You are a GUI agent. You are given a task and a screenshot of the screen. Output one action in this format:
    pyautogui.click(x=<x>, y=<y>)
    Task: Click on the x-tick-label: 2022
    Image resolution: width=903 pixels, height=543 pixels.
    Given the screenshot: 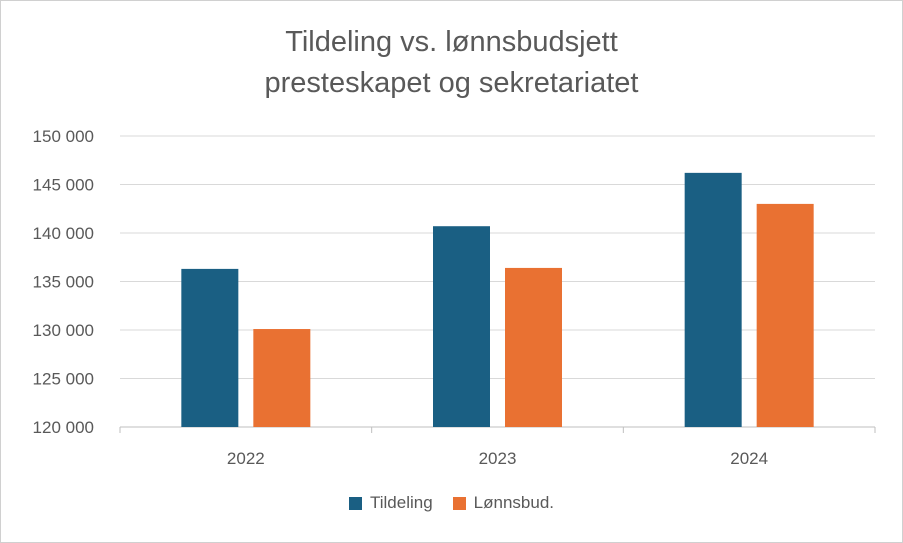 What is the action you would take?
    pyautogui.click(x=246, y=458)
    